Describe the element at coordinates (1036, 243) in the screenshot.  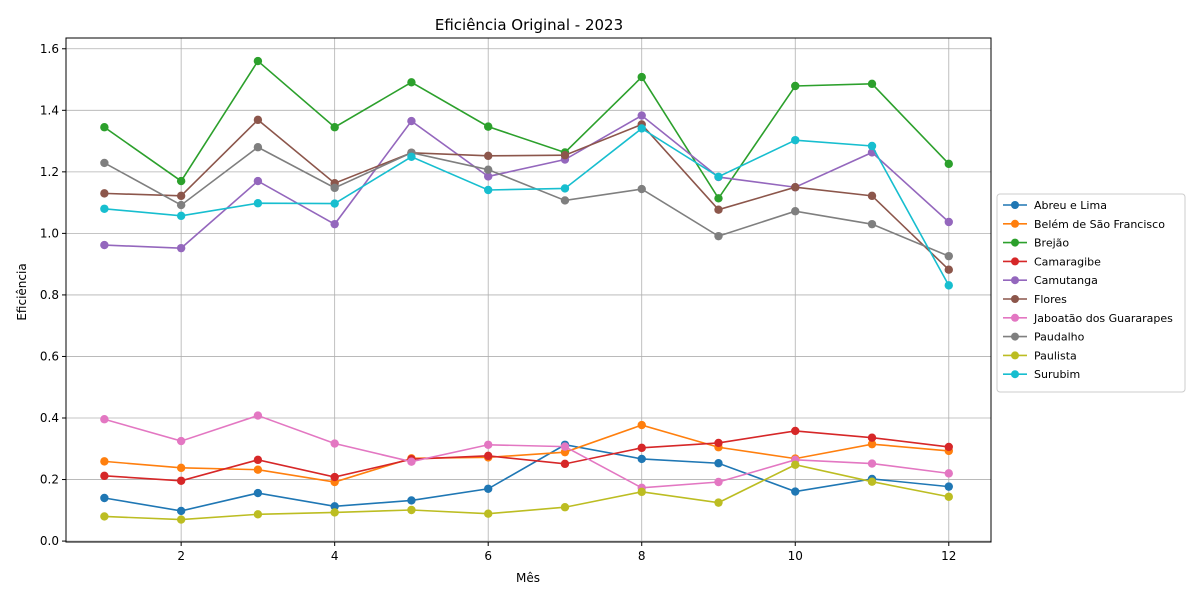
I see `legend-item: Brejão` at that location.